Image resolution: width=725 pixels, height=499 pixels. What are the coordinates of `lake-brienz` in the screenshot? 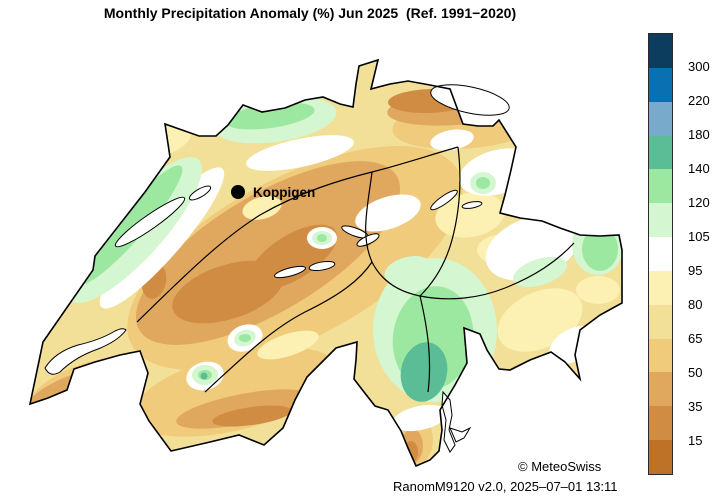 It's located at (322, 266).